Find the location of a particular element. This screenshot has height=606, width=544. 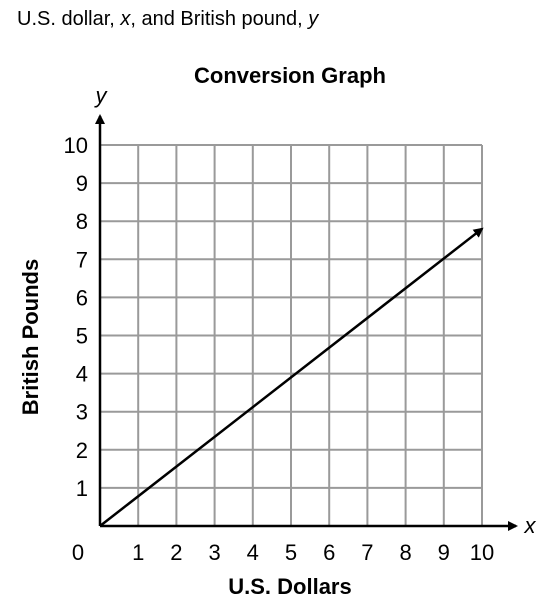

x-tick-label: 8 is located at coordinates (405, 552).